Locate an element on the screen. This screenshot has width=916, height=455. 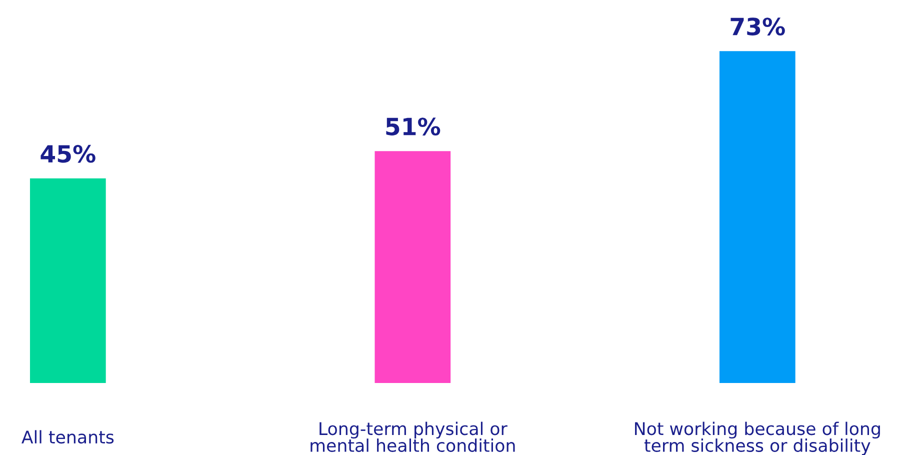
data-label: 51% is located at coordinates (413, 127).